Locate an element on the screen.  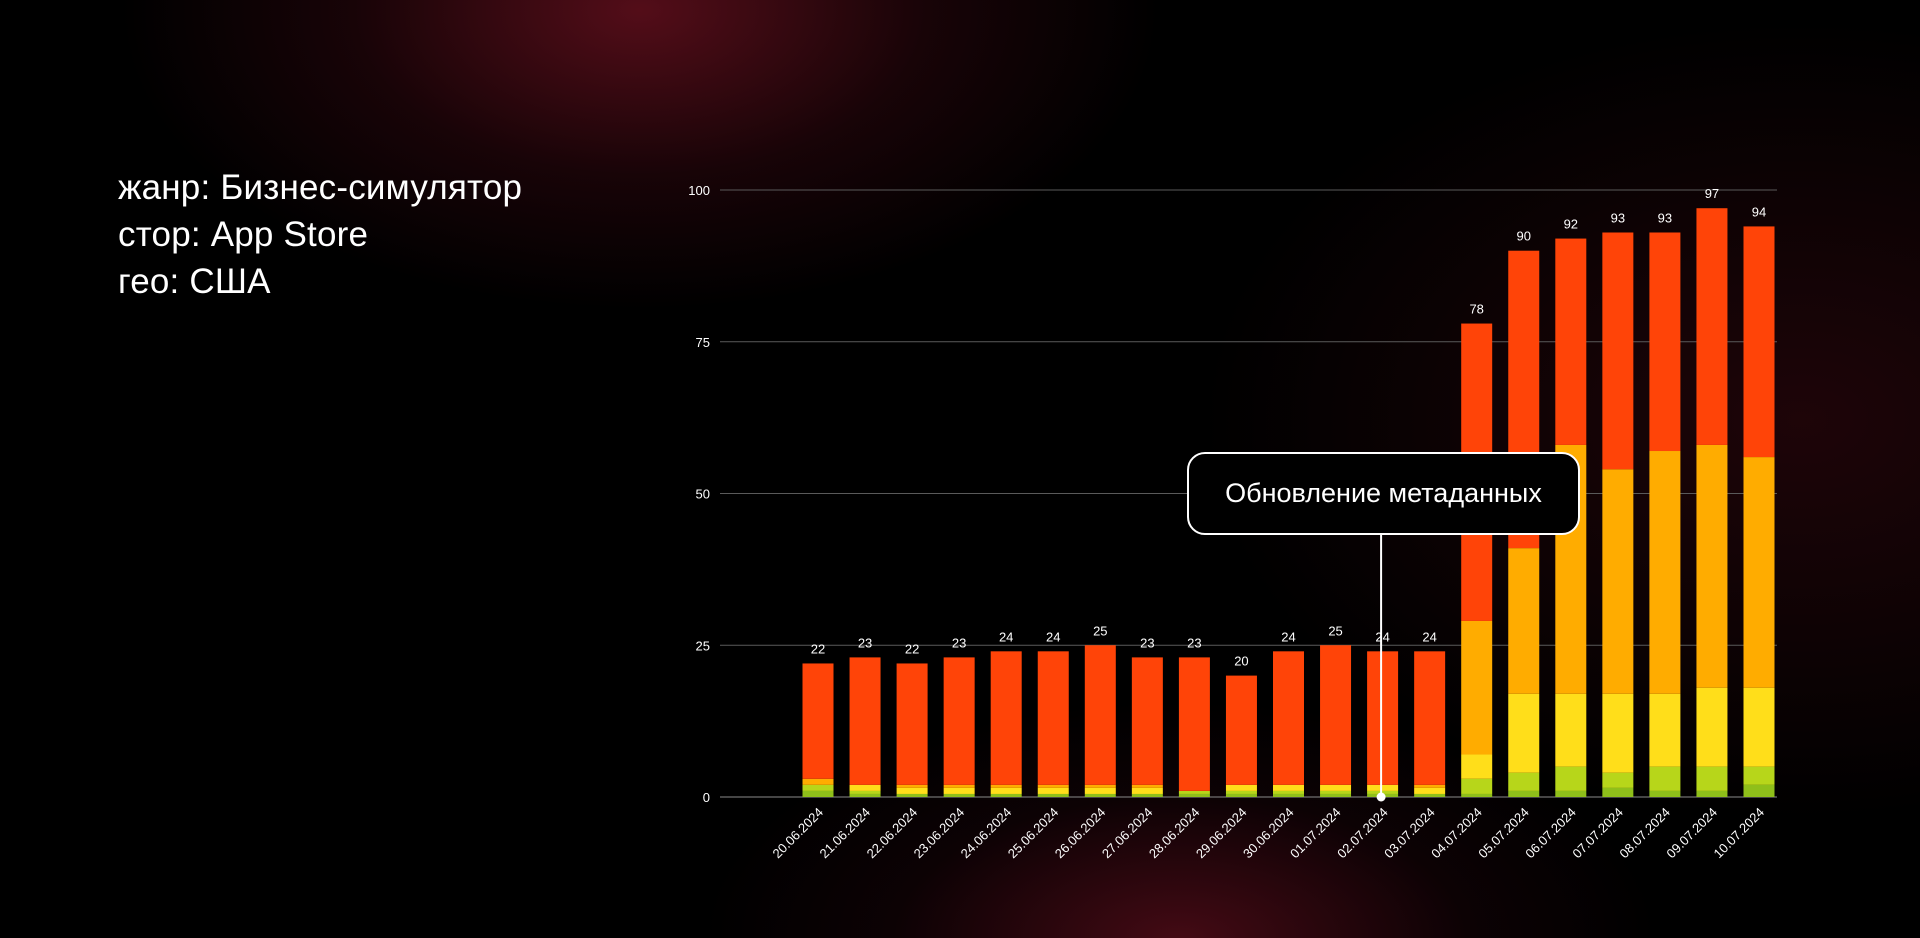
y-tick-label: 25 is located at coordinates (703, 645).